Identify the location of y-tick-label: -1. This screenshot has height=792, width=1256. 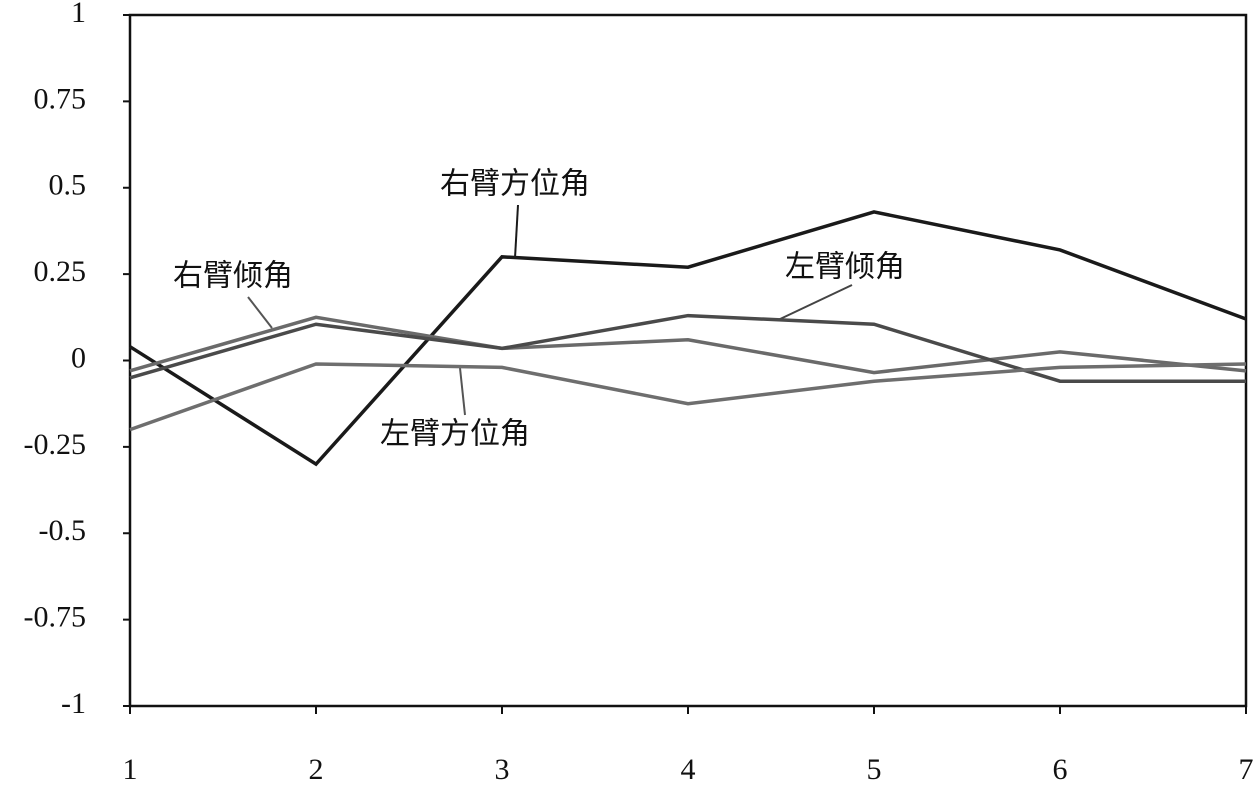
(73, 703).